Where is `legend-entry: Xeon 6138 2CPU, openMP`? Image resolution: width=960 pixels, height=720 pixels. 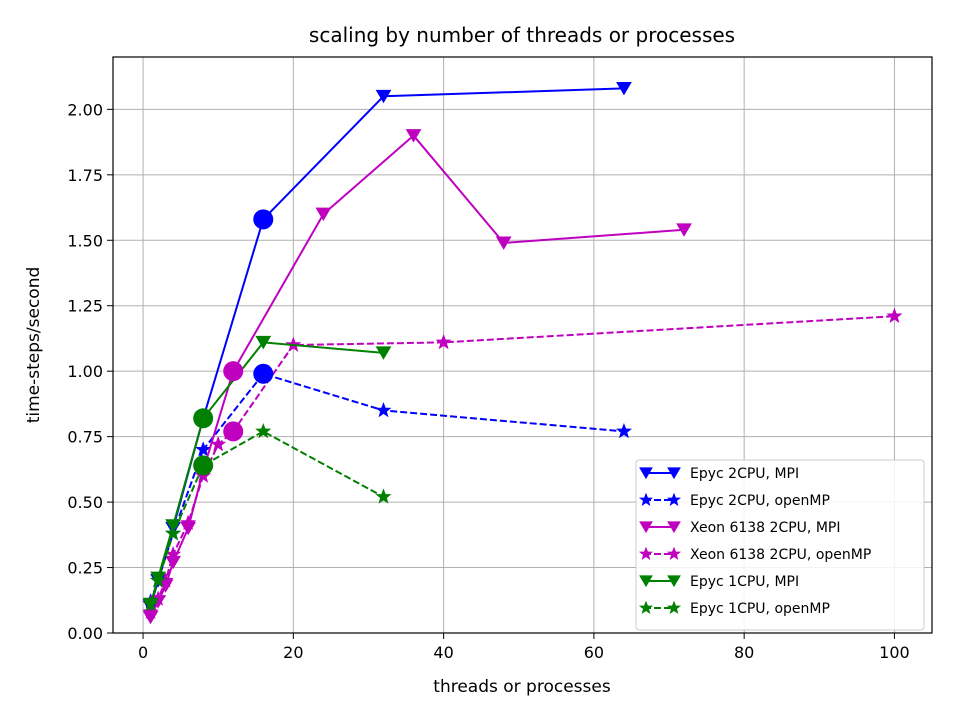
legend-entry: Xeon 6138 2CPU, openMP is located at coordinates (754, 554).